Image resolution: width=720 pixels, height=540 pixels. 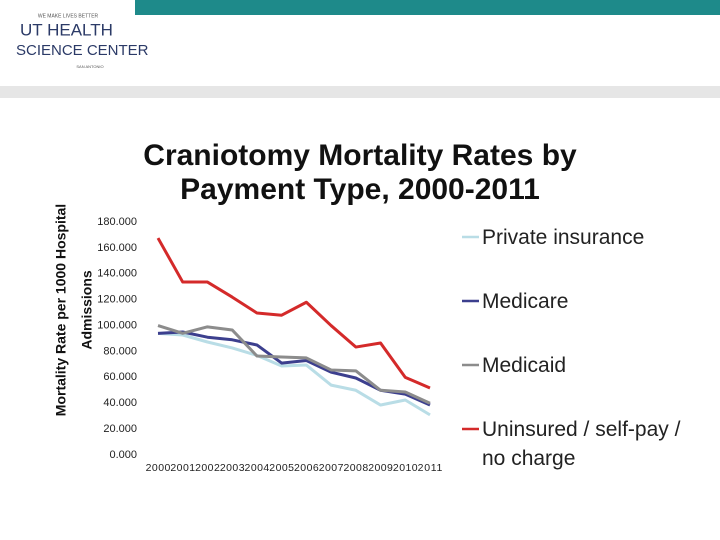 What do you see at coordinates (581, 444) in the screenshot?
I see `legend-label: Uninsured / self-pay / no charge` at bounding box center [581, 444].